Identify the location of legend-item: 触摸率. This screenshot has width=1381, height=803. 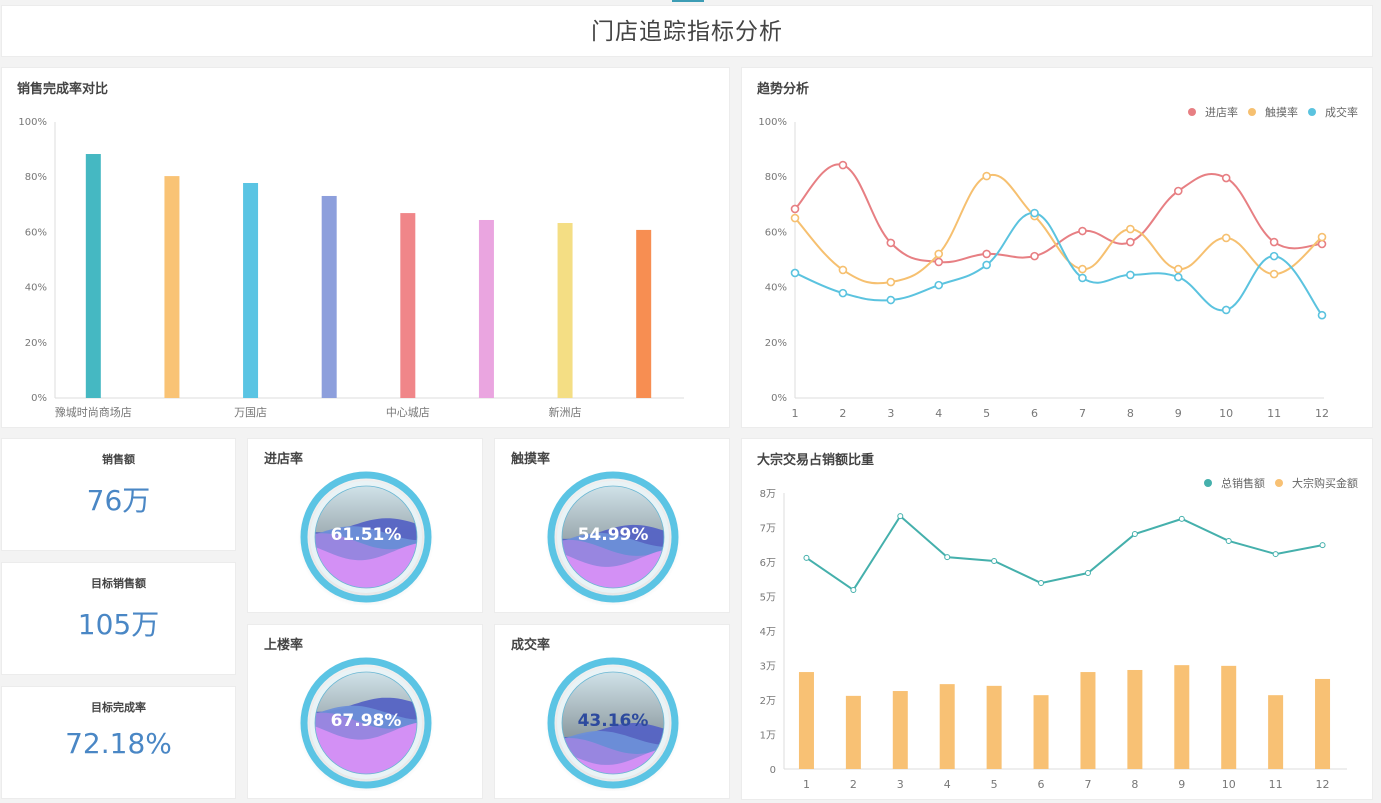
(1273, 112).